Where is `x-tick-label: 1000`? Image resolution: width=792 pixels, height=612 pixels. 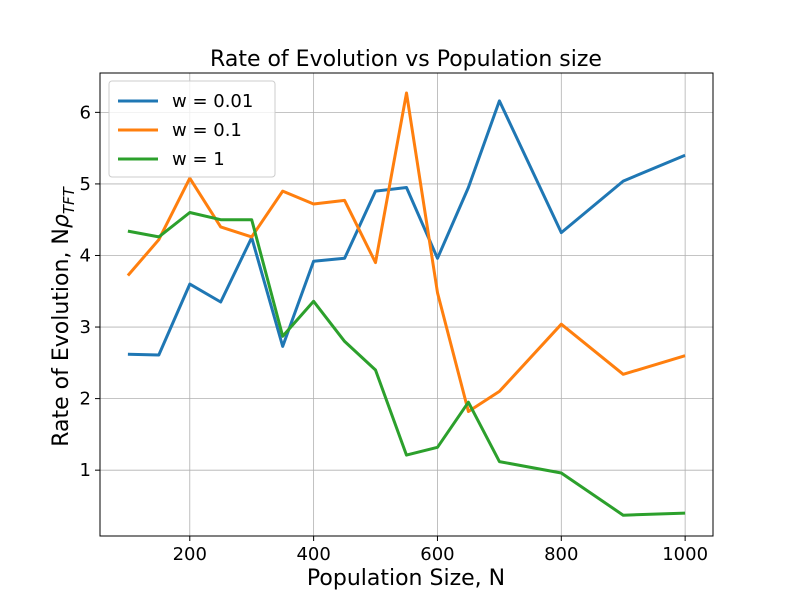 x-tick-label: 1000 is located at coordinates (685, 554).